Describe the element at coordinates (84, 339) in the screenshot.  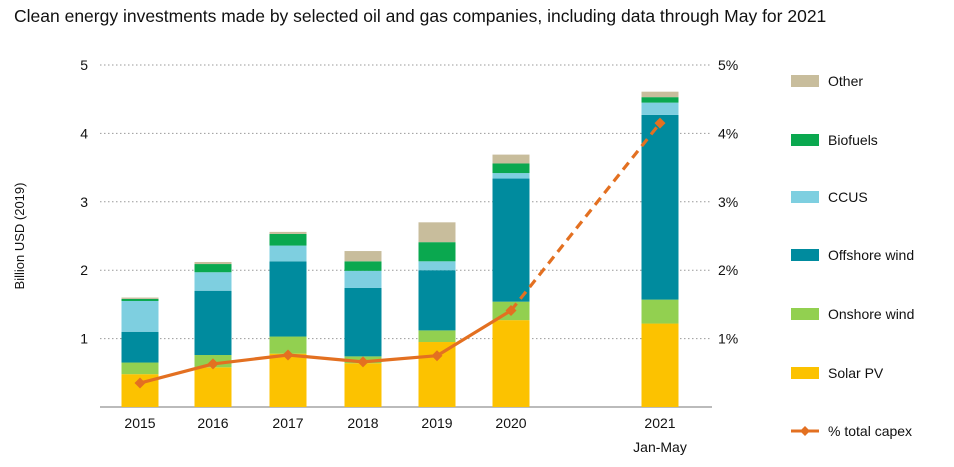
I see `y-tick-label: 1` at that location.